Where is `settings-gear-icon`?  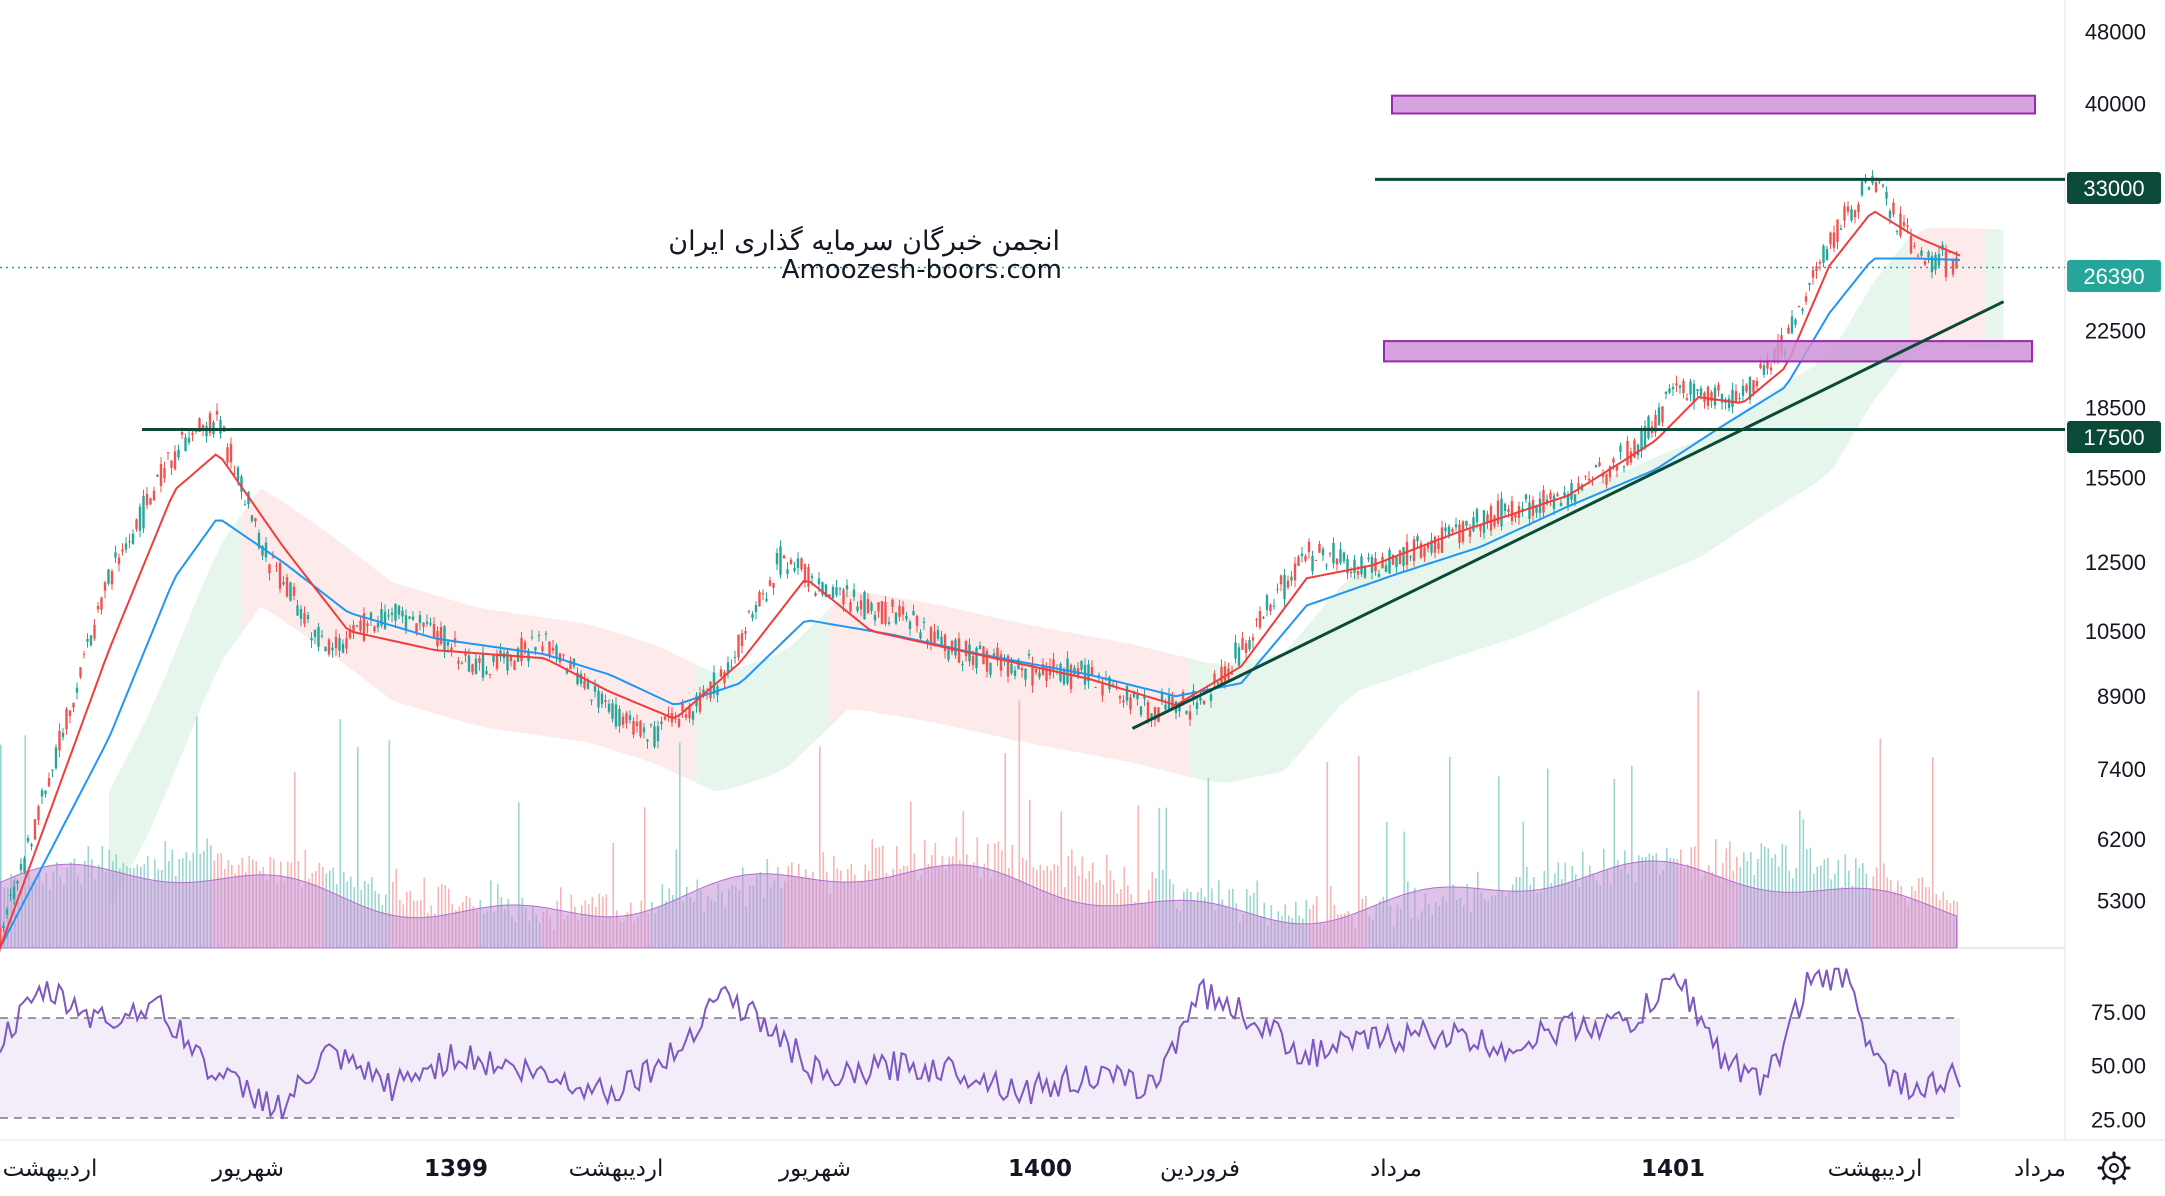 settings-gear-icon is located at coordinates (2114, 1168).